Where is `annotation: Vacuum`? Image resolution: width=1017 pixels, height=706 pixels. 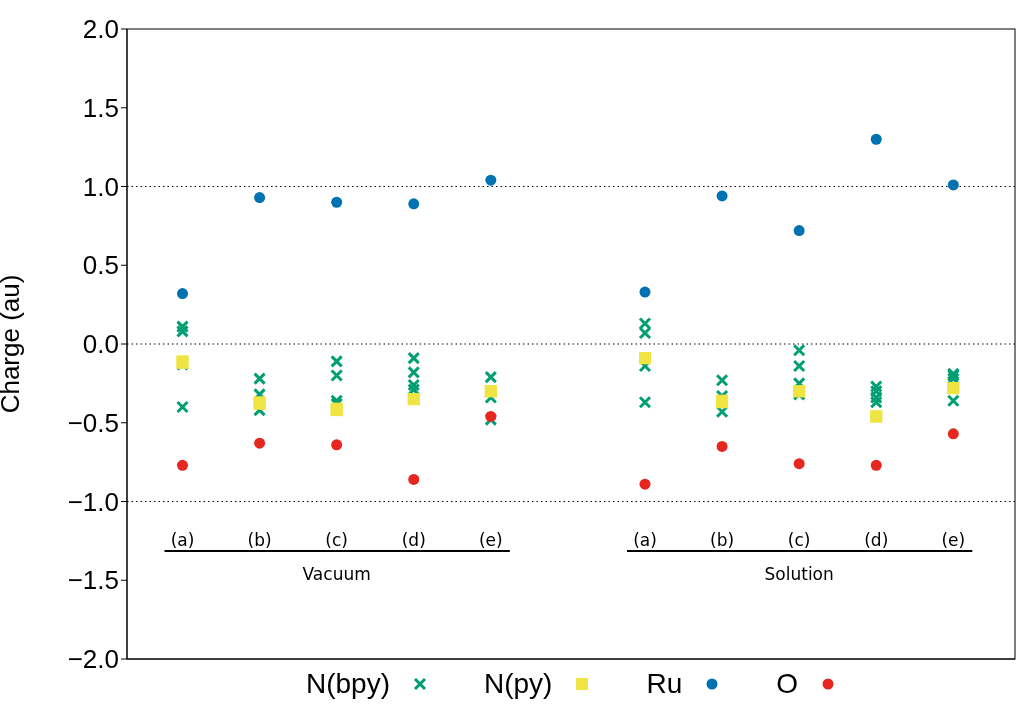
annotation: Vacuum is located at coordinates (336, 574).